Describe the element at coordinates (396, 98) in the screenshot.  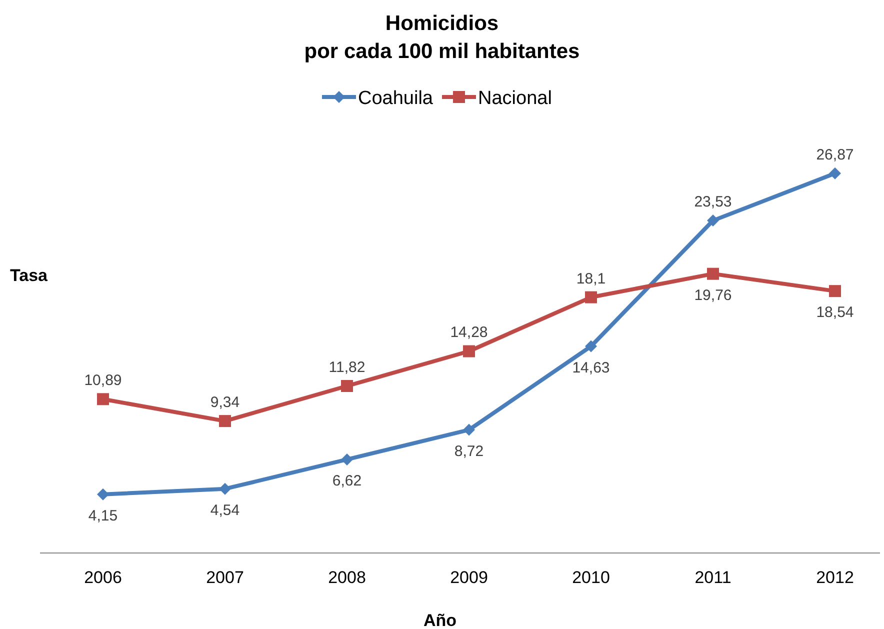
I see `legend-label: Coahuila` at that location.